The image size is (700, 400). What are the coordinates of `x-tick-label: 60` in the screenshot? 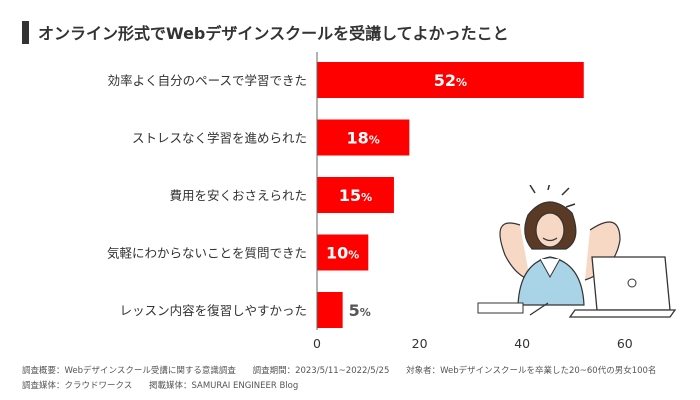 It's located at (625, 343).